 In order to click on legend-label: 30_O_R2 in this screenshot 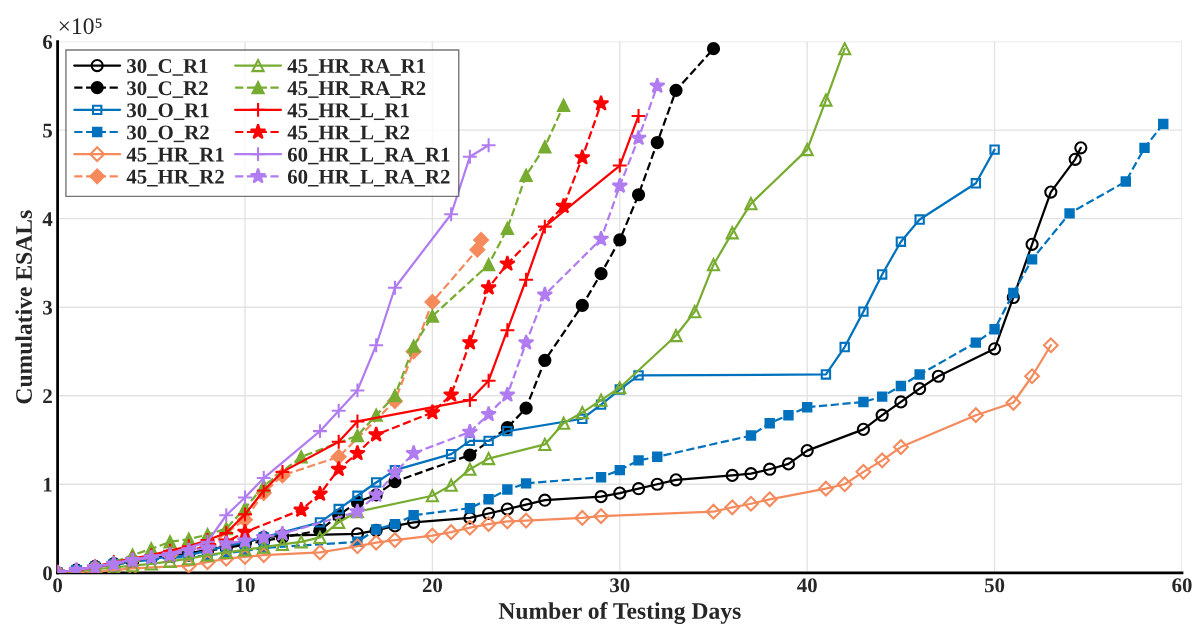, I will do `click(168, 134)`.